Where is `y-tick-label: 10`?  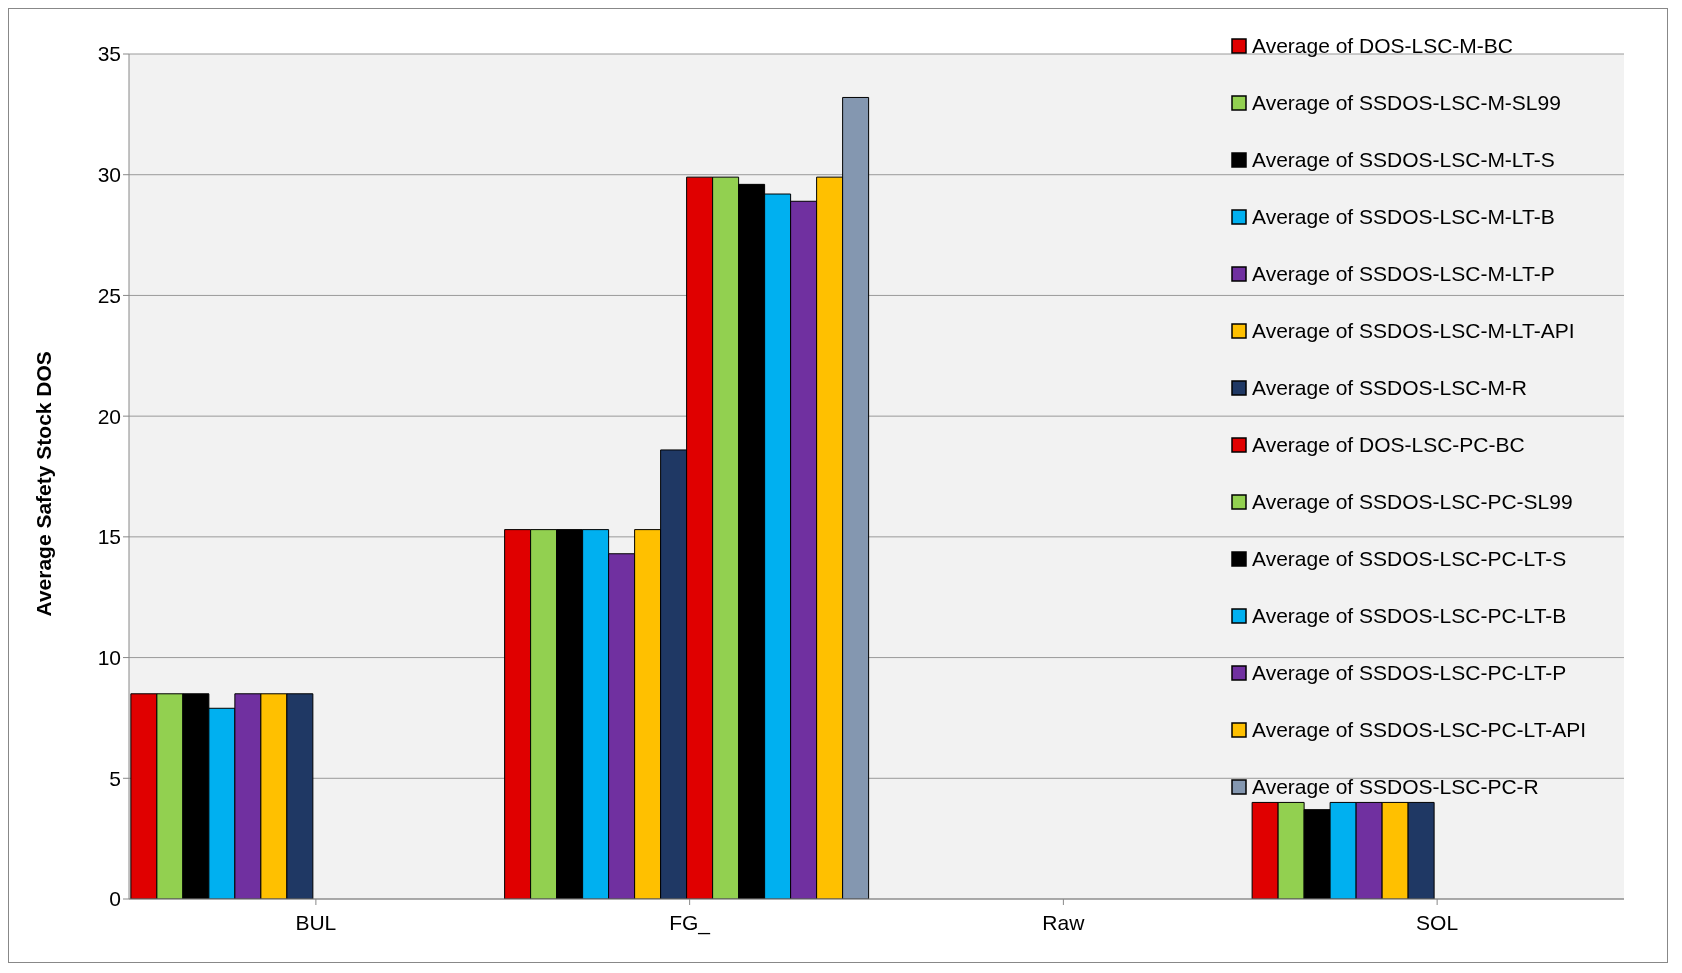
y-tick-label: 10 is located at coordinates (109, 658).